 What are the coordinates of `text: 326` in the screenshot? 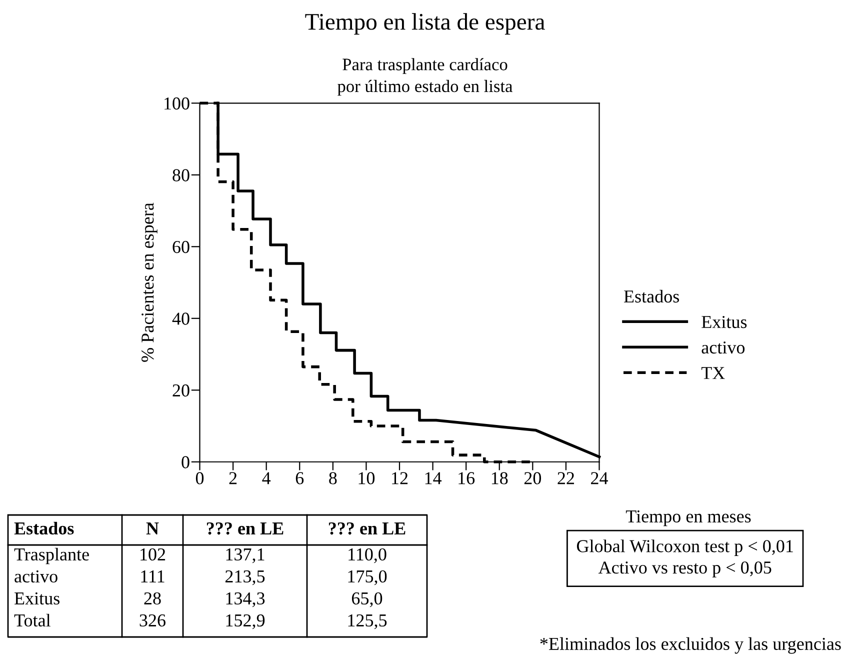 It's located at (153, 620).